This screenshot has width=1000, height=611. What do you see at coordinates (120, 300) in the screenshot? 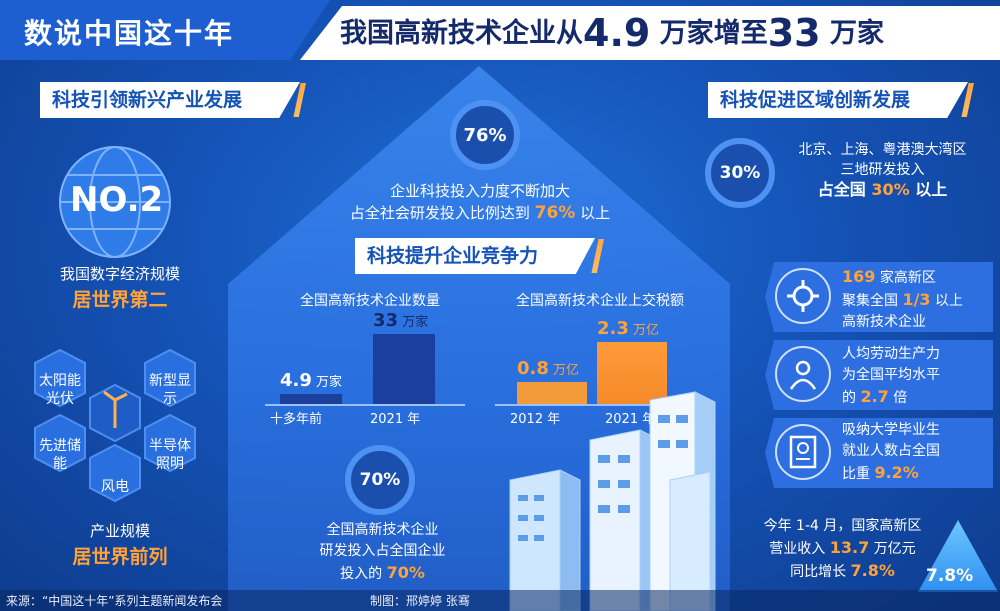
I see `digital-economy-line2: 居世界第二` at bounding box center [120, 300].